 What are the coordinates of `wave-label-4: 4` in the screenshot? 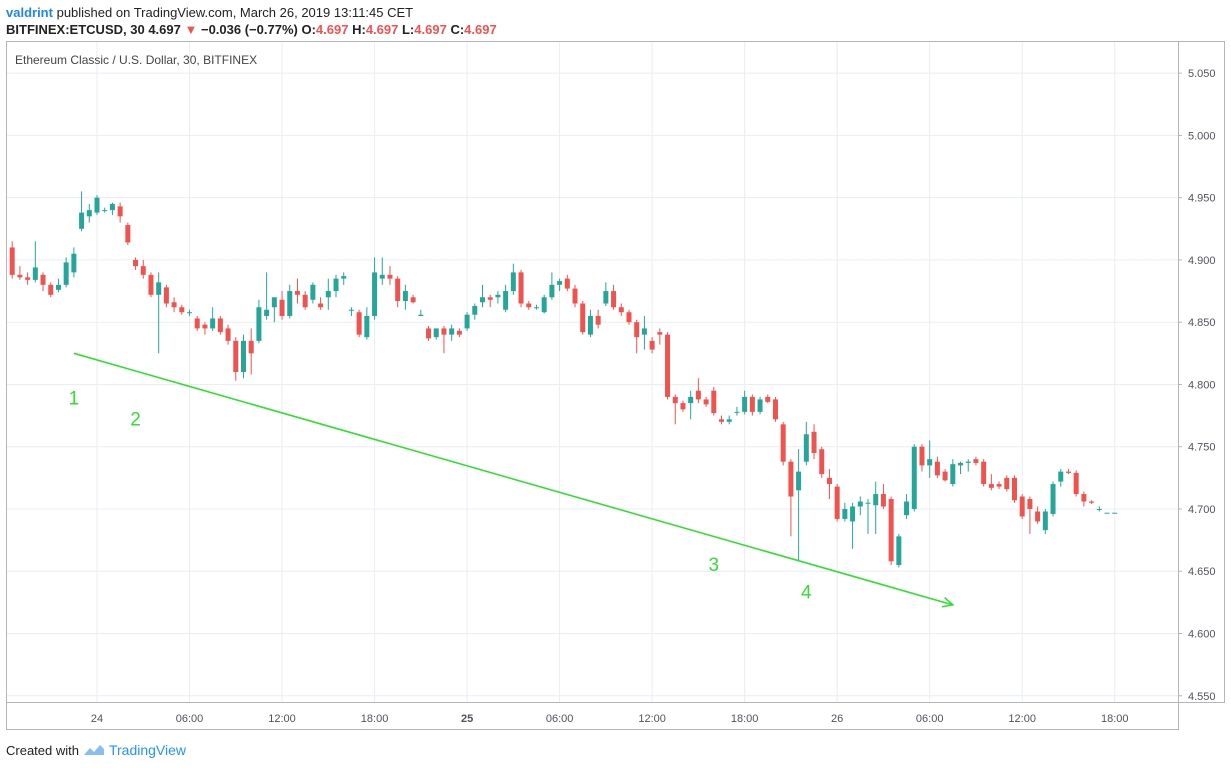 It's located at (806, 593).